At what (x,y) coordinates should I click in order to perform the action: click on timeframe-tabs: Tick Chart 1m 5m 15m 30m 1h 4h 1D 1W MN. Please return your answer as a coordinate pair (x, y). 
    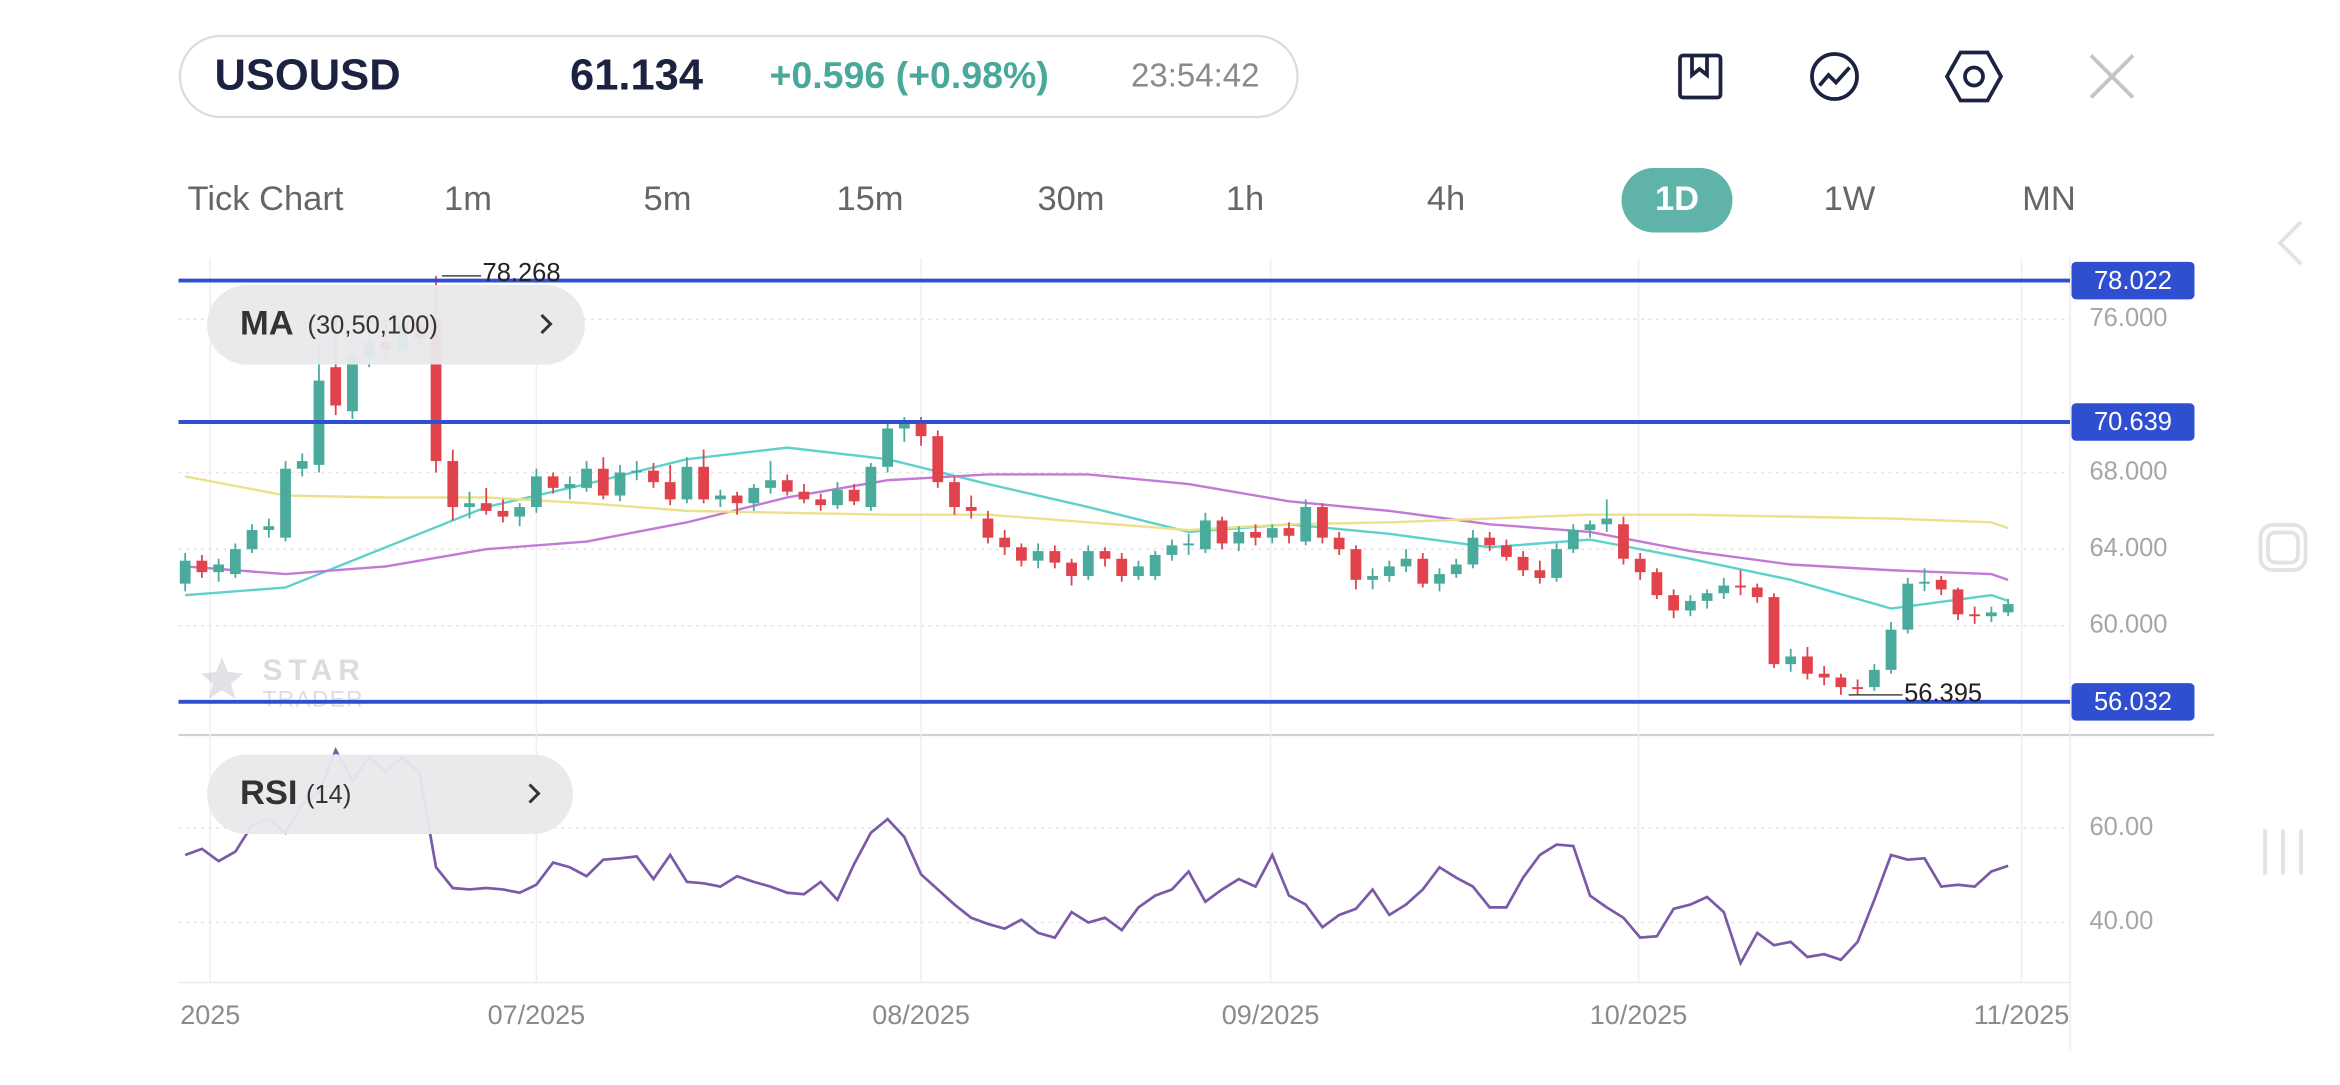
    Looking at the image, I should click on (1132, 200).